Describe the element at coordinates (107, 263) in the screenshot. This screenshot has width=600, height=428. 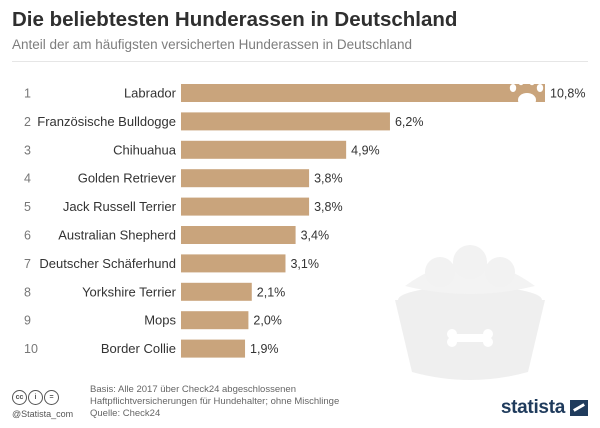
I see `category-label: Deutscher Schäferhund` at that location.